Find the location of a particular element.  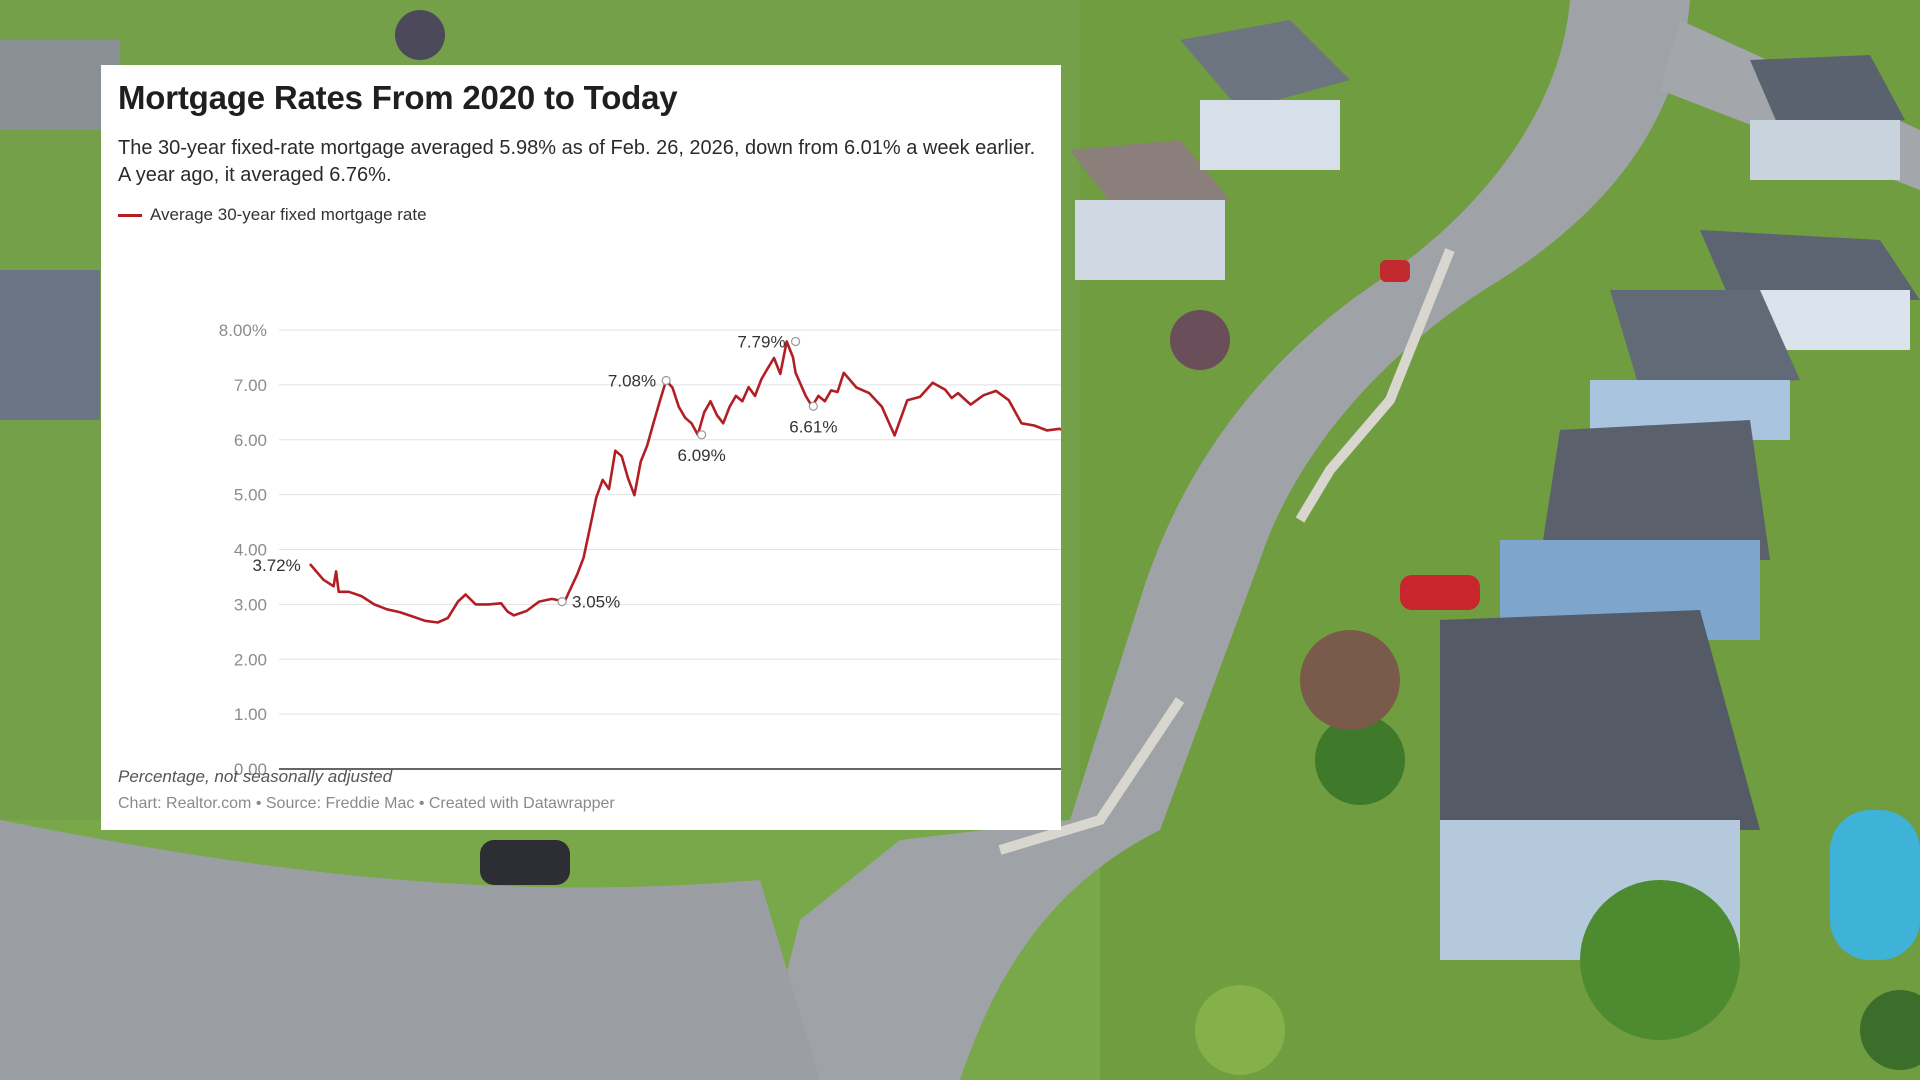

y-tick-label: 2.00 is located at coordinates (250, 659).